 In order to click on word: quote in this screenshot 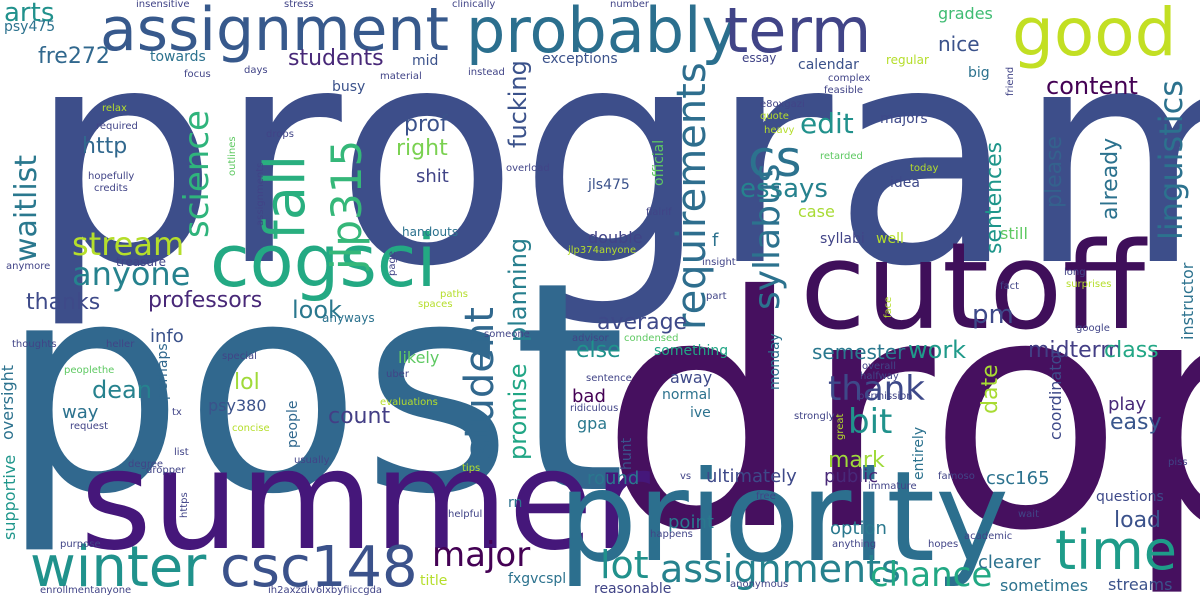, I will do `click(774, 116)`.